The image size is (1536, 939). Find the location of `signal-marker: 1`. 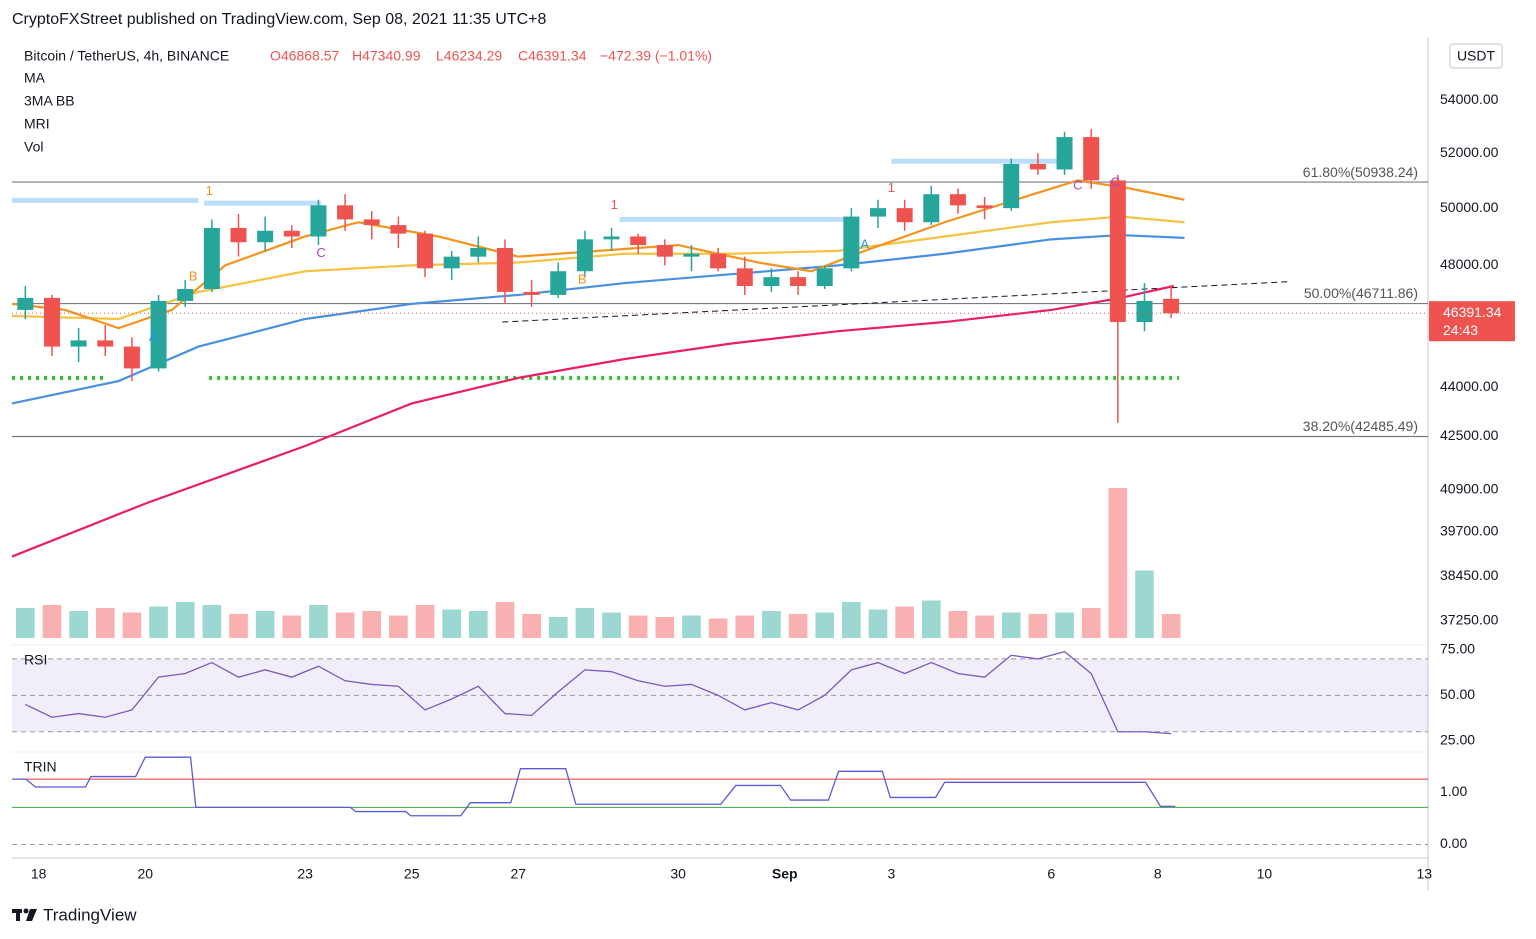

signal-marker: 1 is located at coordinates (614, 204).